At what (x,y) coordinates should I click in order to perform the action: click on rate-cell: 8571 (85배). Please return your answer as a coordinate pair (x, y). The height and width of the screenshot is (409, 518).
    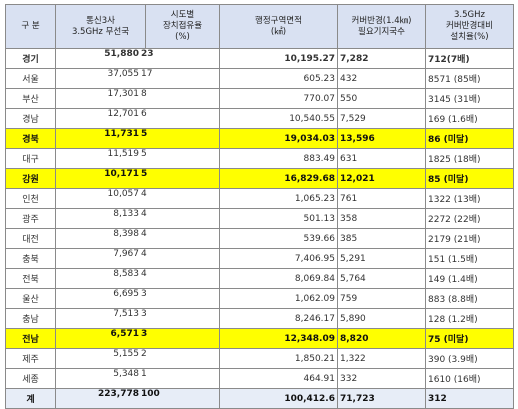
    Looking at the image, I should click on (469, 78).